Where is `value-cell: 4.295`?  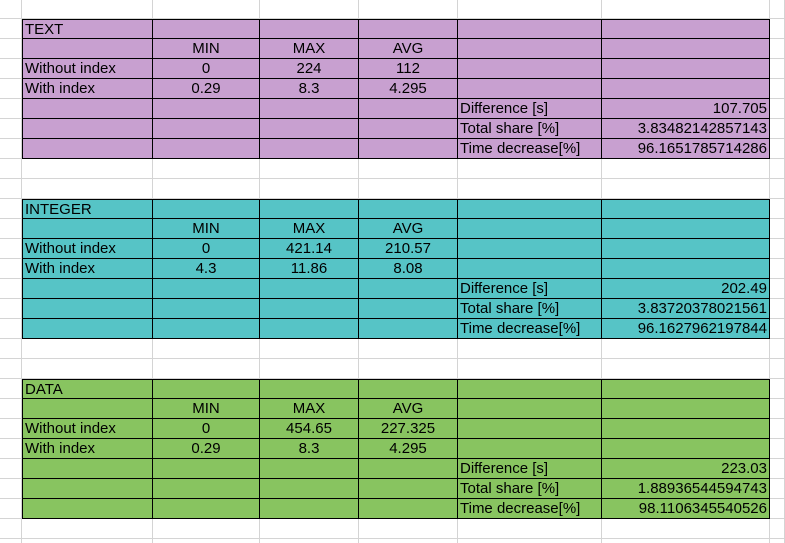
value-cell: 4.295 is located at coordinates (408, 89).